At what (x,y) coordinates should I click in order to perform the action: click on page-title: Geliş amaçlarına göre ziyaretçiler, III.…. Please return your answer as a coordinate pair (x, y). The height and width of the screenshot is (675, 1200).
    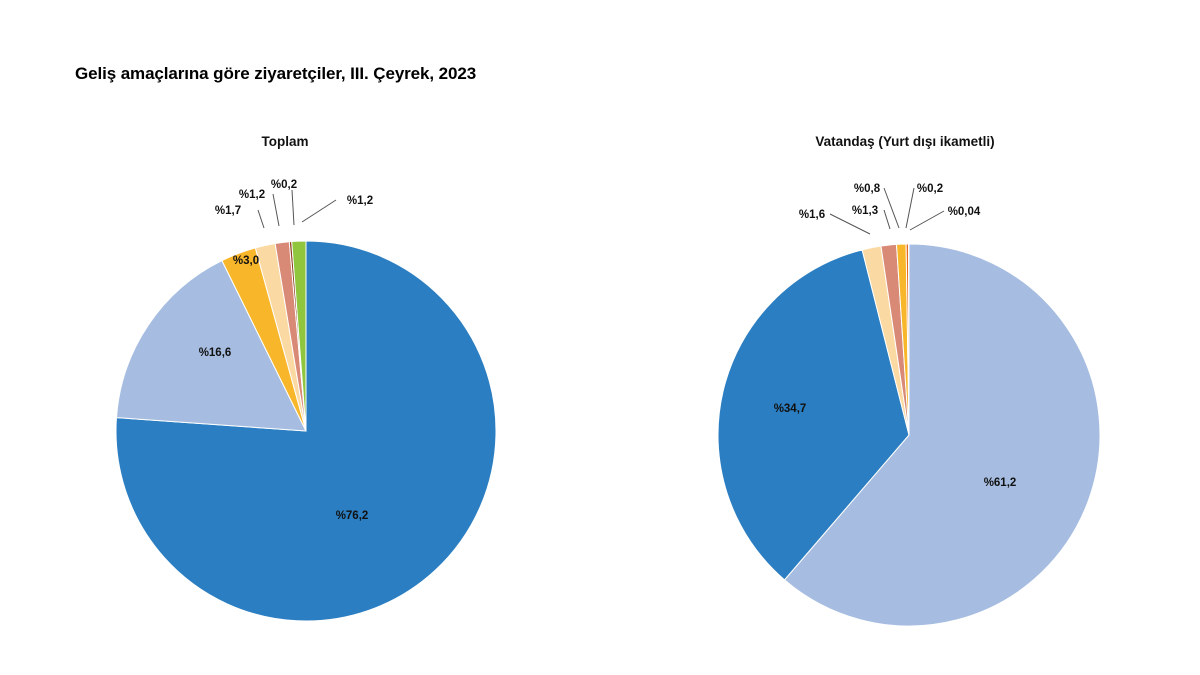
    Looking at the image, I should click on (276, 73).